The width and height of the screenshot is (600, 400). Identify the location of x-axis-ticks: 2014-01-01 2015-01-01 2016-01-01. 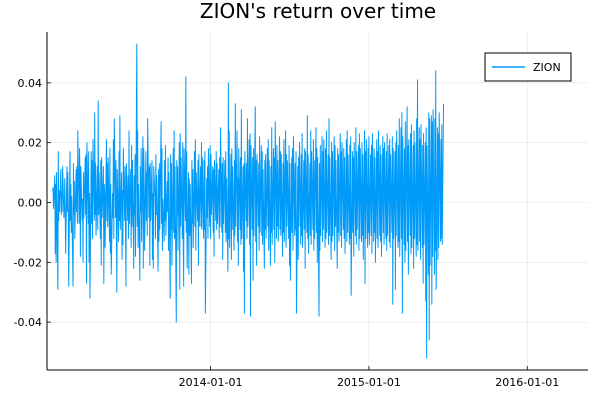
(369, 377).